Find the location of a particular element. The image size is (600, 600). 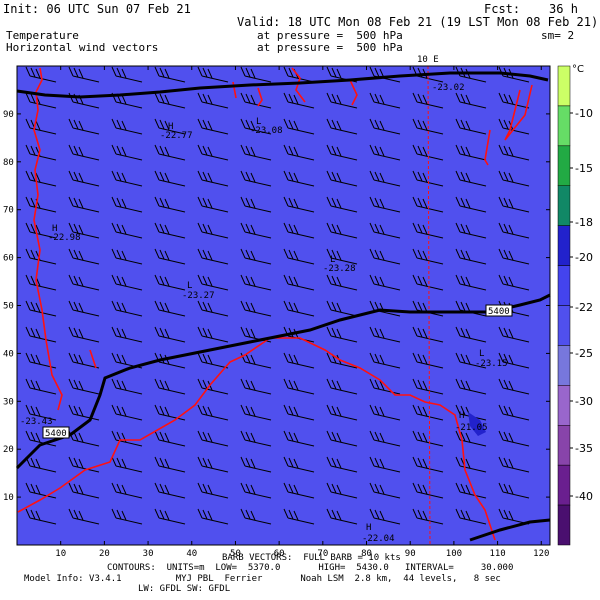

y-tick-label: 70 is located at coordinates (8, 211).